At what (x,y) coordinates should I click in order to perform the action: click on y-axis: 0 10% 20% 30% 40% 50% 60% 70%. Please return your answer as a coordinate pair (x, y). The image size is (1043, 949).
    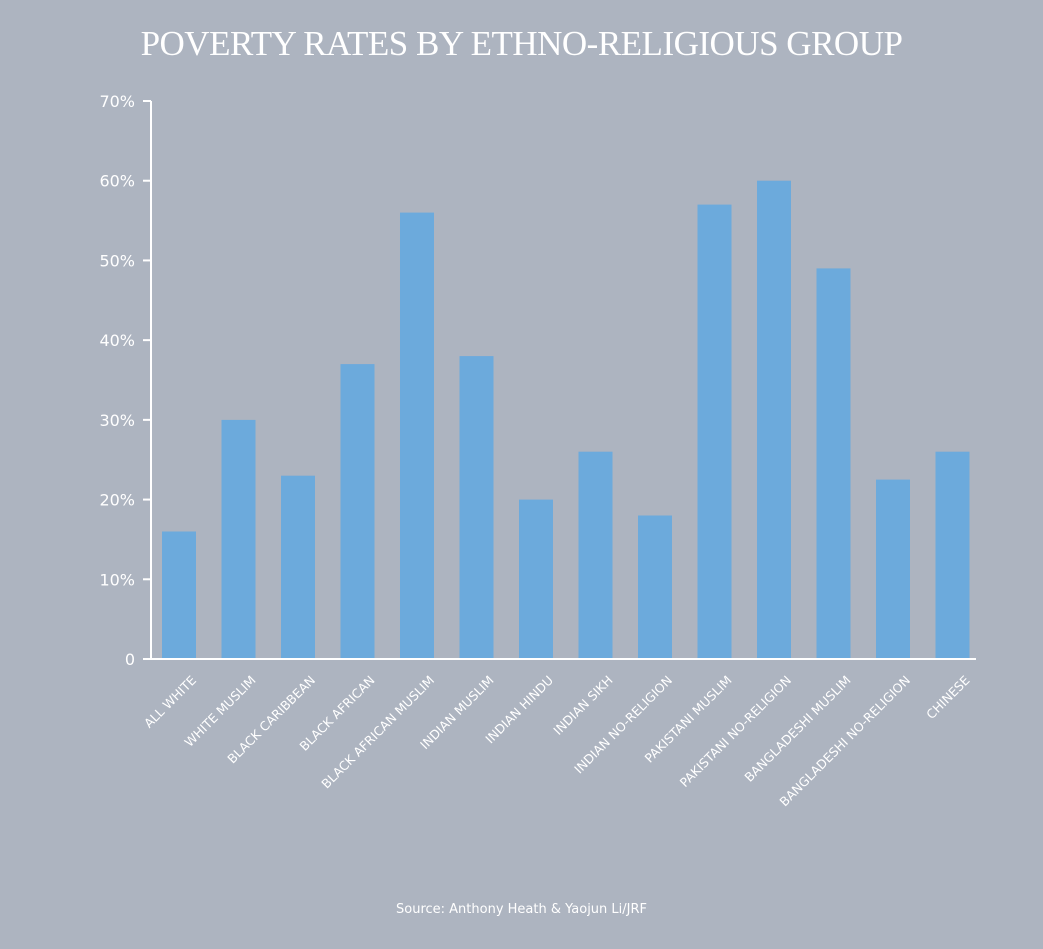
    Looking at the image, I should click on (125, 380).